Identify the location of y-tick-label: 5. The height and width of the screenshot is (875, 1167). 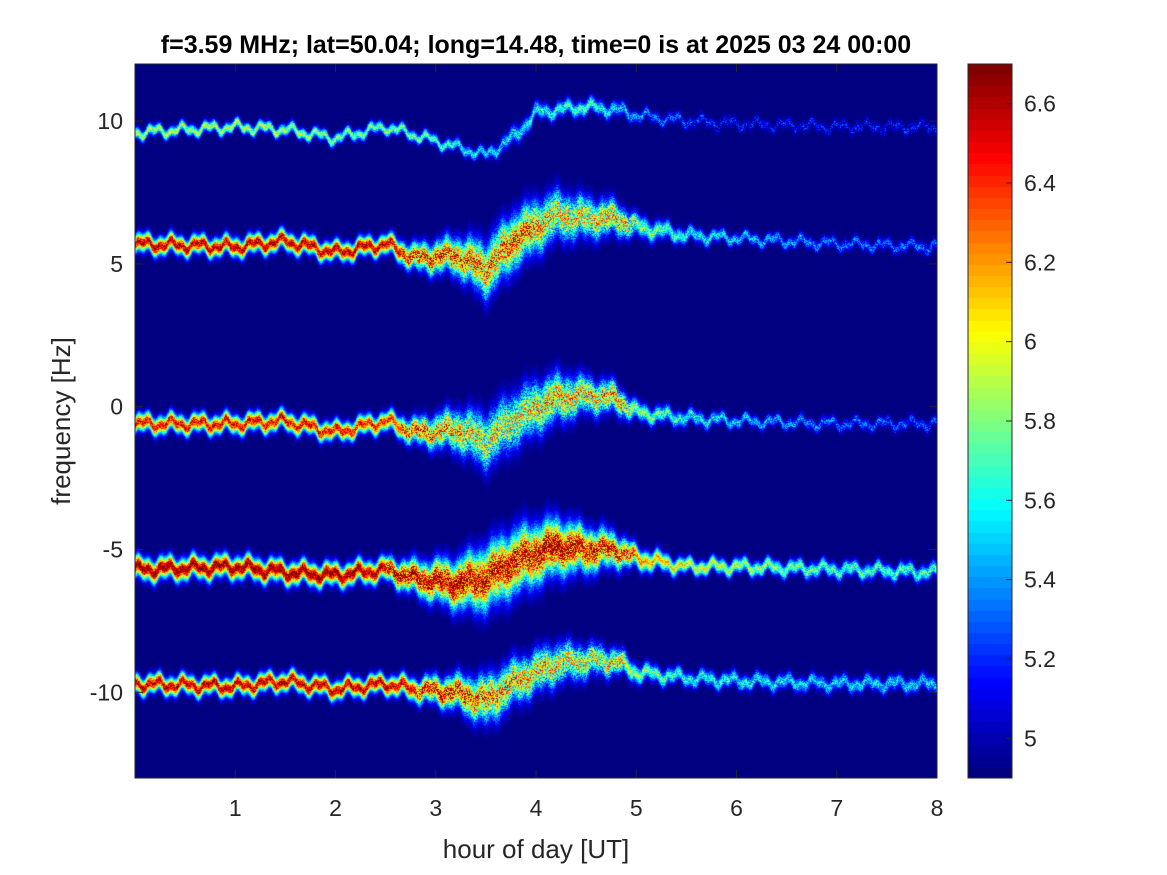
(116, 264).